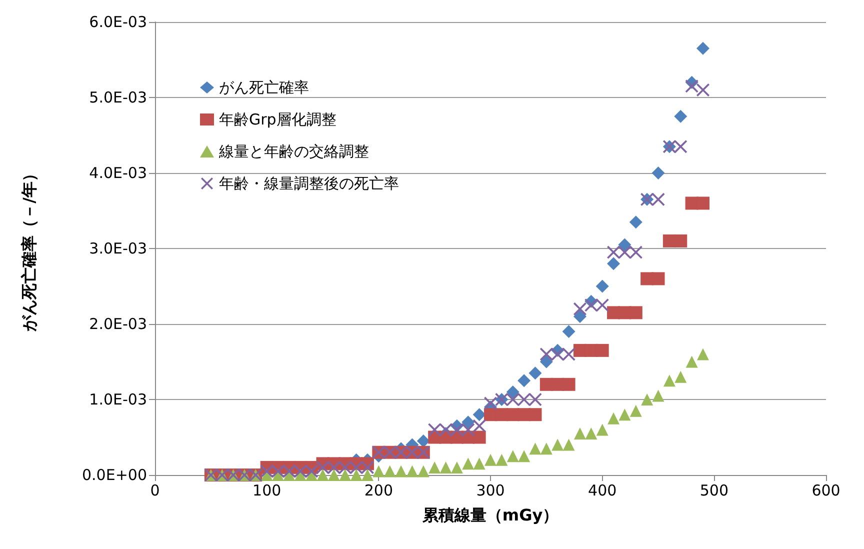  Describe the element at coordinates (378, 491) in the screenshot. I see `x-tick-label: 200` at that location.